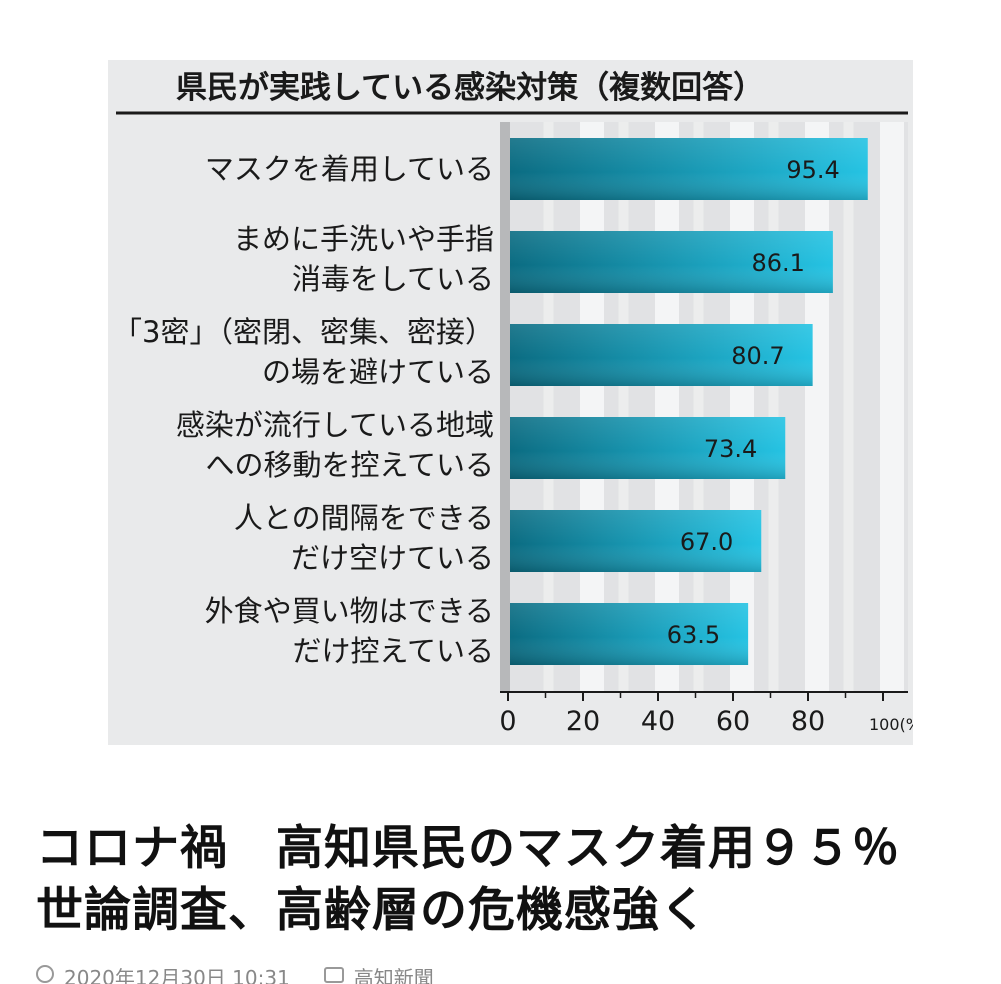 This screenshot has height=984, width=1001. What do you see at coordinates (349, 465) in the screenshot?
I see `category-label: への移動を控えている` at bounding box center [349, 465].